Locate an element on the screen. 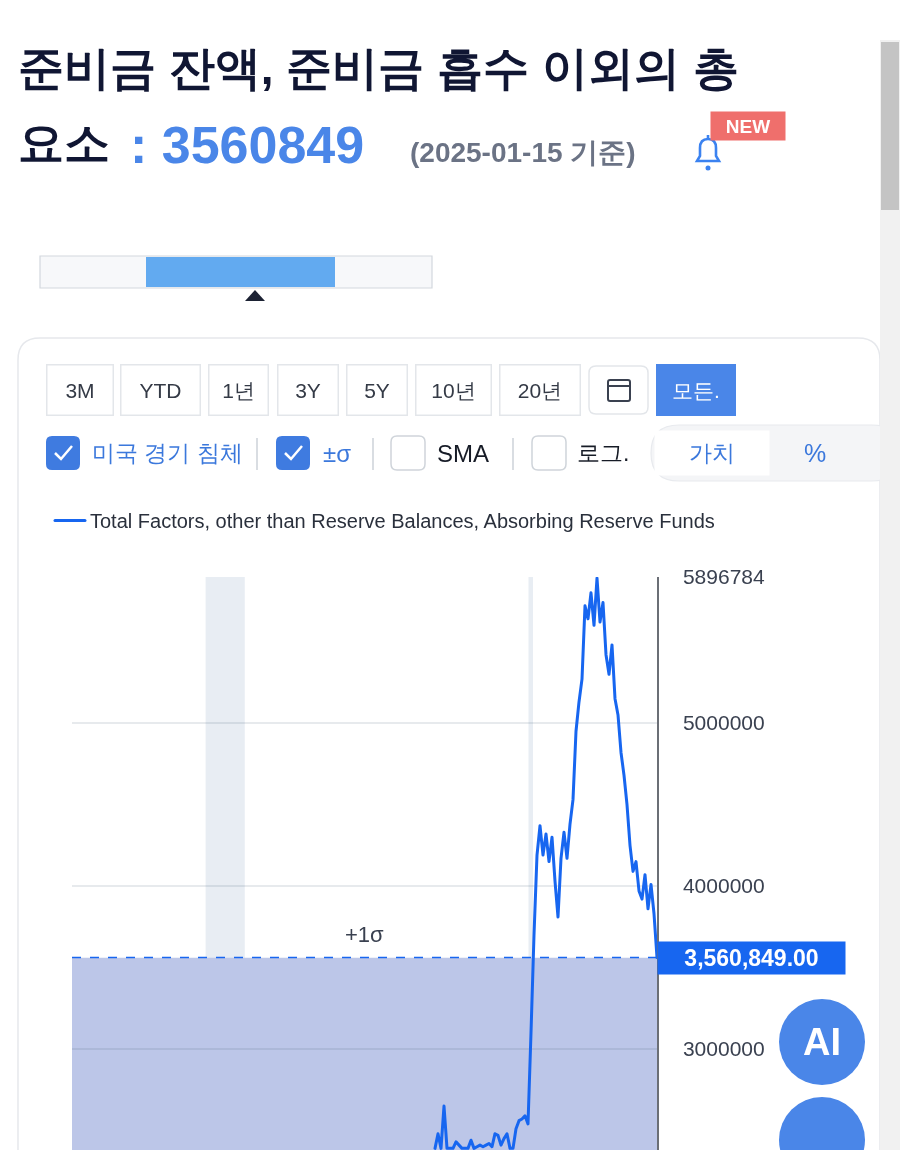 Image resolution: width=900 pixels, height=1150 pixels. text: YTD is located at coordinates (160, 390).